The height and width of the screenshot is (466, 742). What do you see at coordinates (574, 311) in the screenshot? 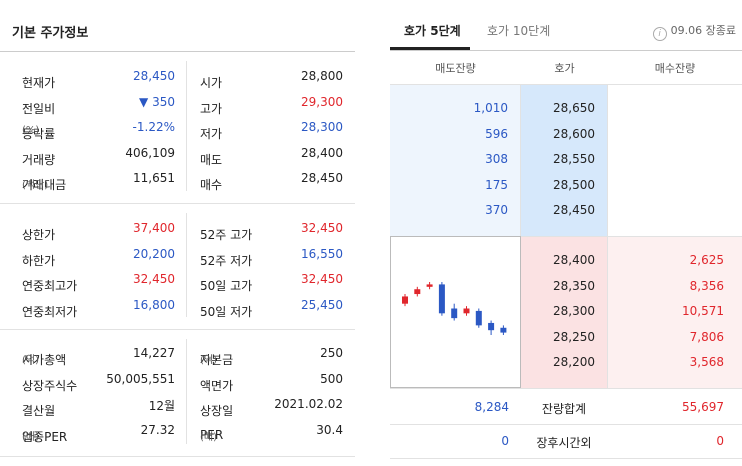
I see `bid-price: 28,300` at bounding box center [574, 311].